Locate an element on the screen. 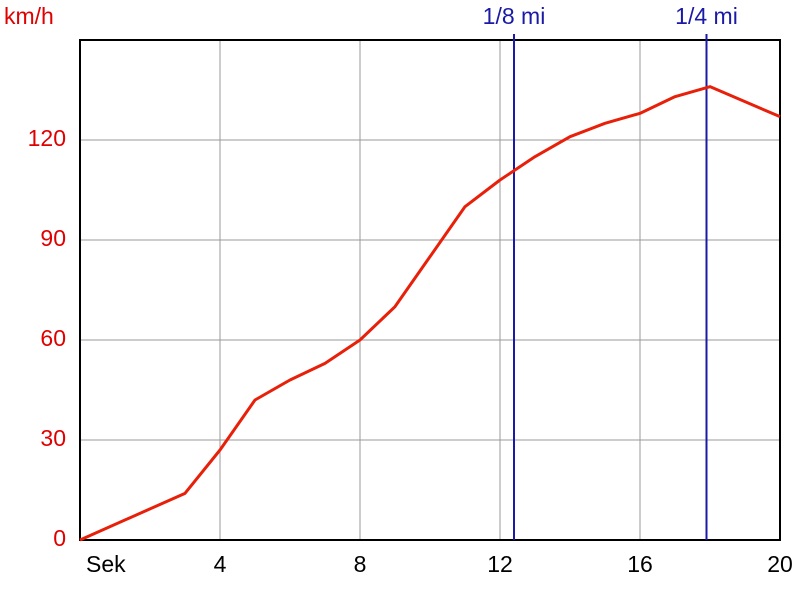 The width and height of the screenshot is (800, 600). y-tick-label: 60 is located at coordinates (53, 338).